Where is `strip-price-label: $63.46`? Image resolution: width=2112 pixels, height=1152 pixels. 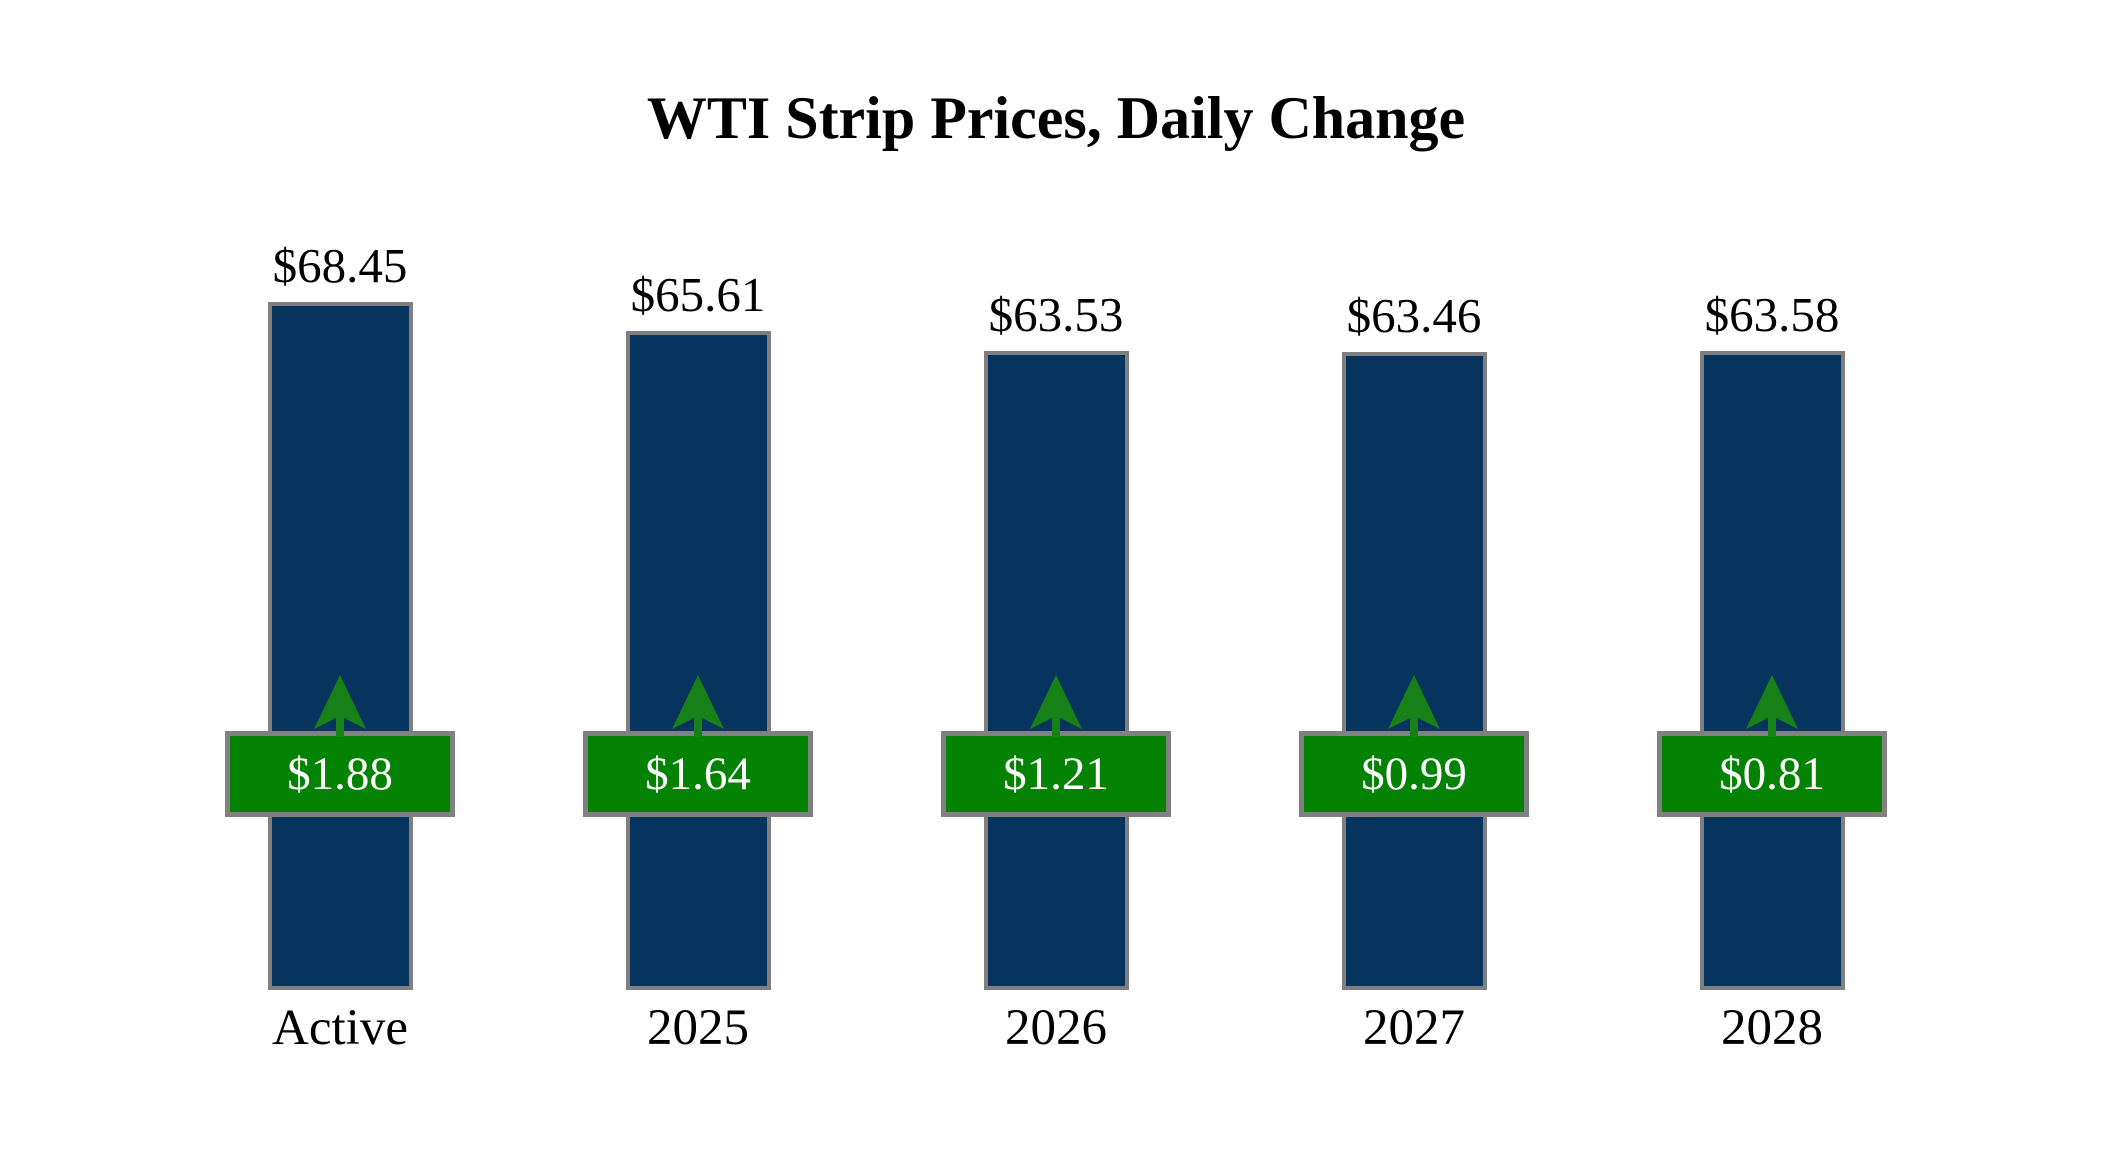 strip-price-label: $63.46 is located at coordinates (1414, 315).